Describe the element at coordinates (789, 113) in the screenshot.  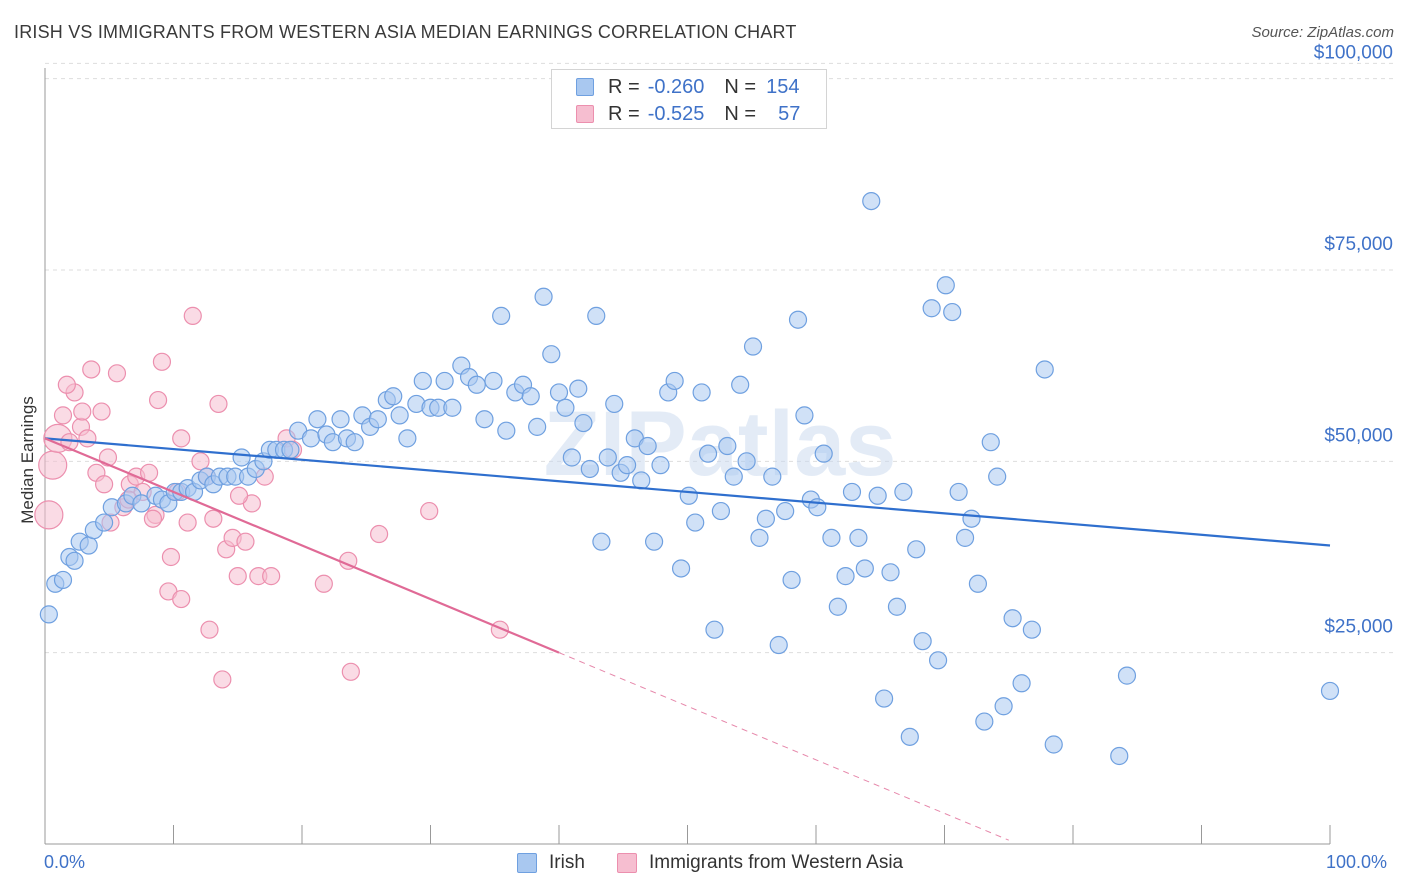
I see `western-asia-n-value: 57` at that location.